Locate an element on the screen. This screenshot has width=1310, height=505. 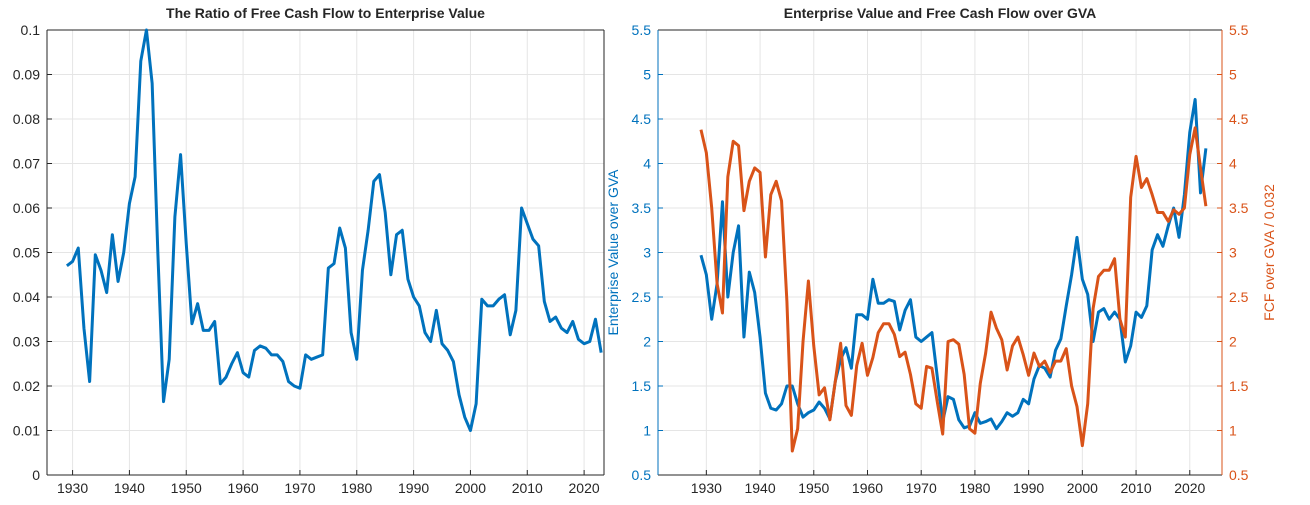
y-tick-label: 5 is located at coordinates (647, 75).